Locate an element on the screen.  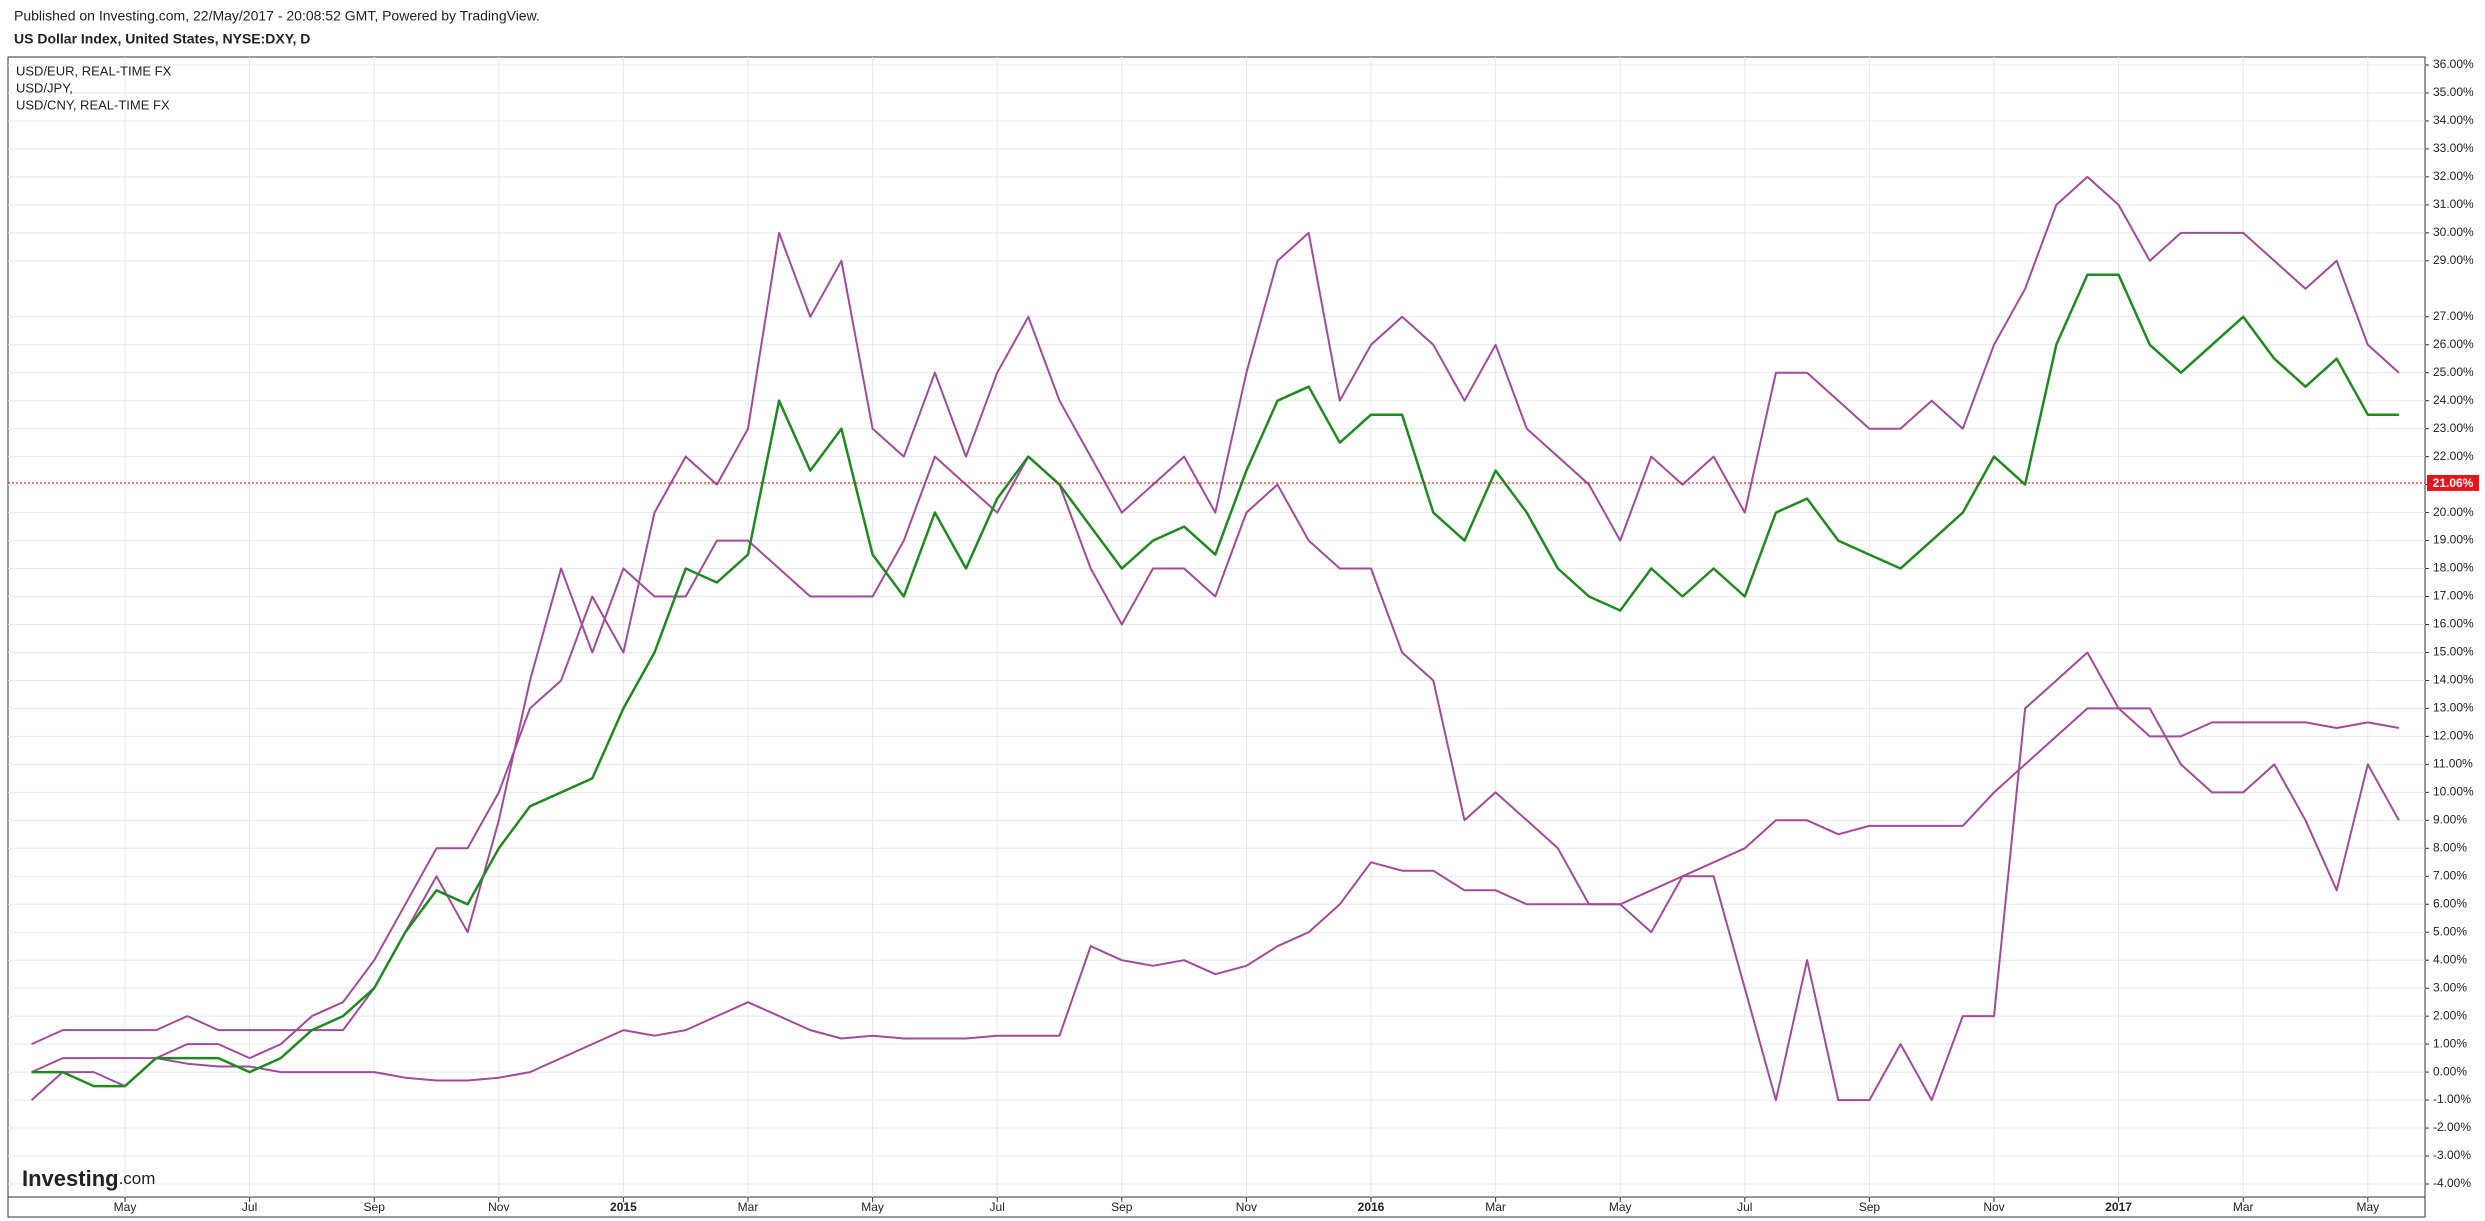
y-tick-label: 16.00% is located at coordinates (2453, 624).